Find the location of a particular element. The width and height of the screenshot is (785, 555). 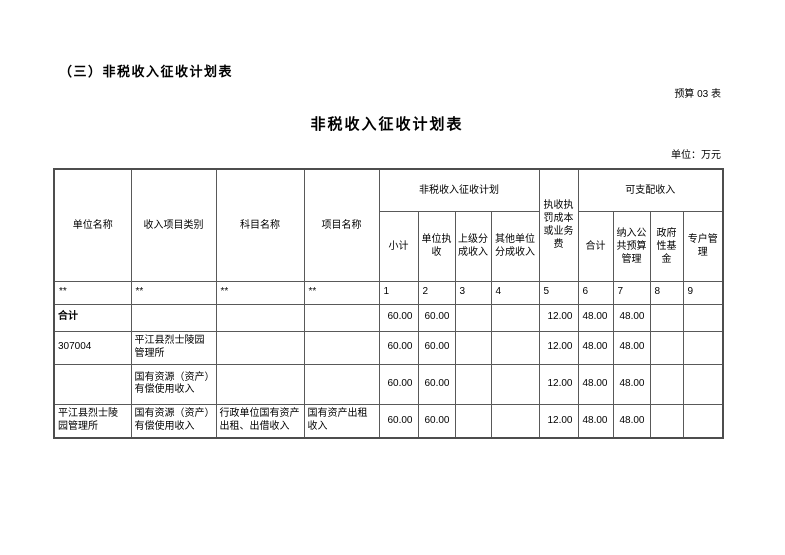

col-header-unit-name: 单位名称 is located at coordinates (92, 225).